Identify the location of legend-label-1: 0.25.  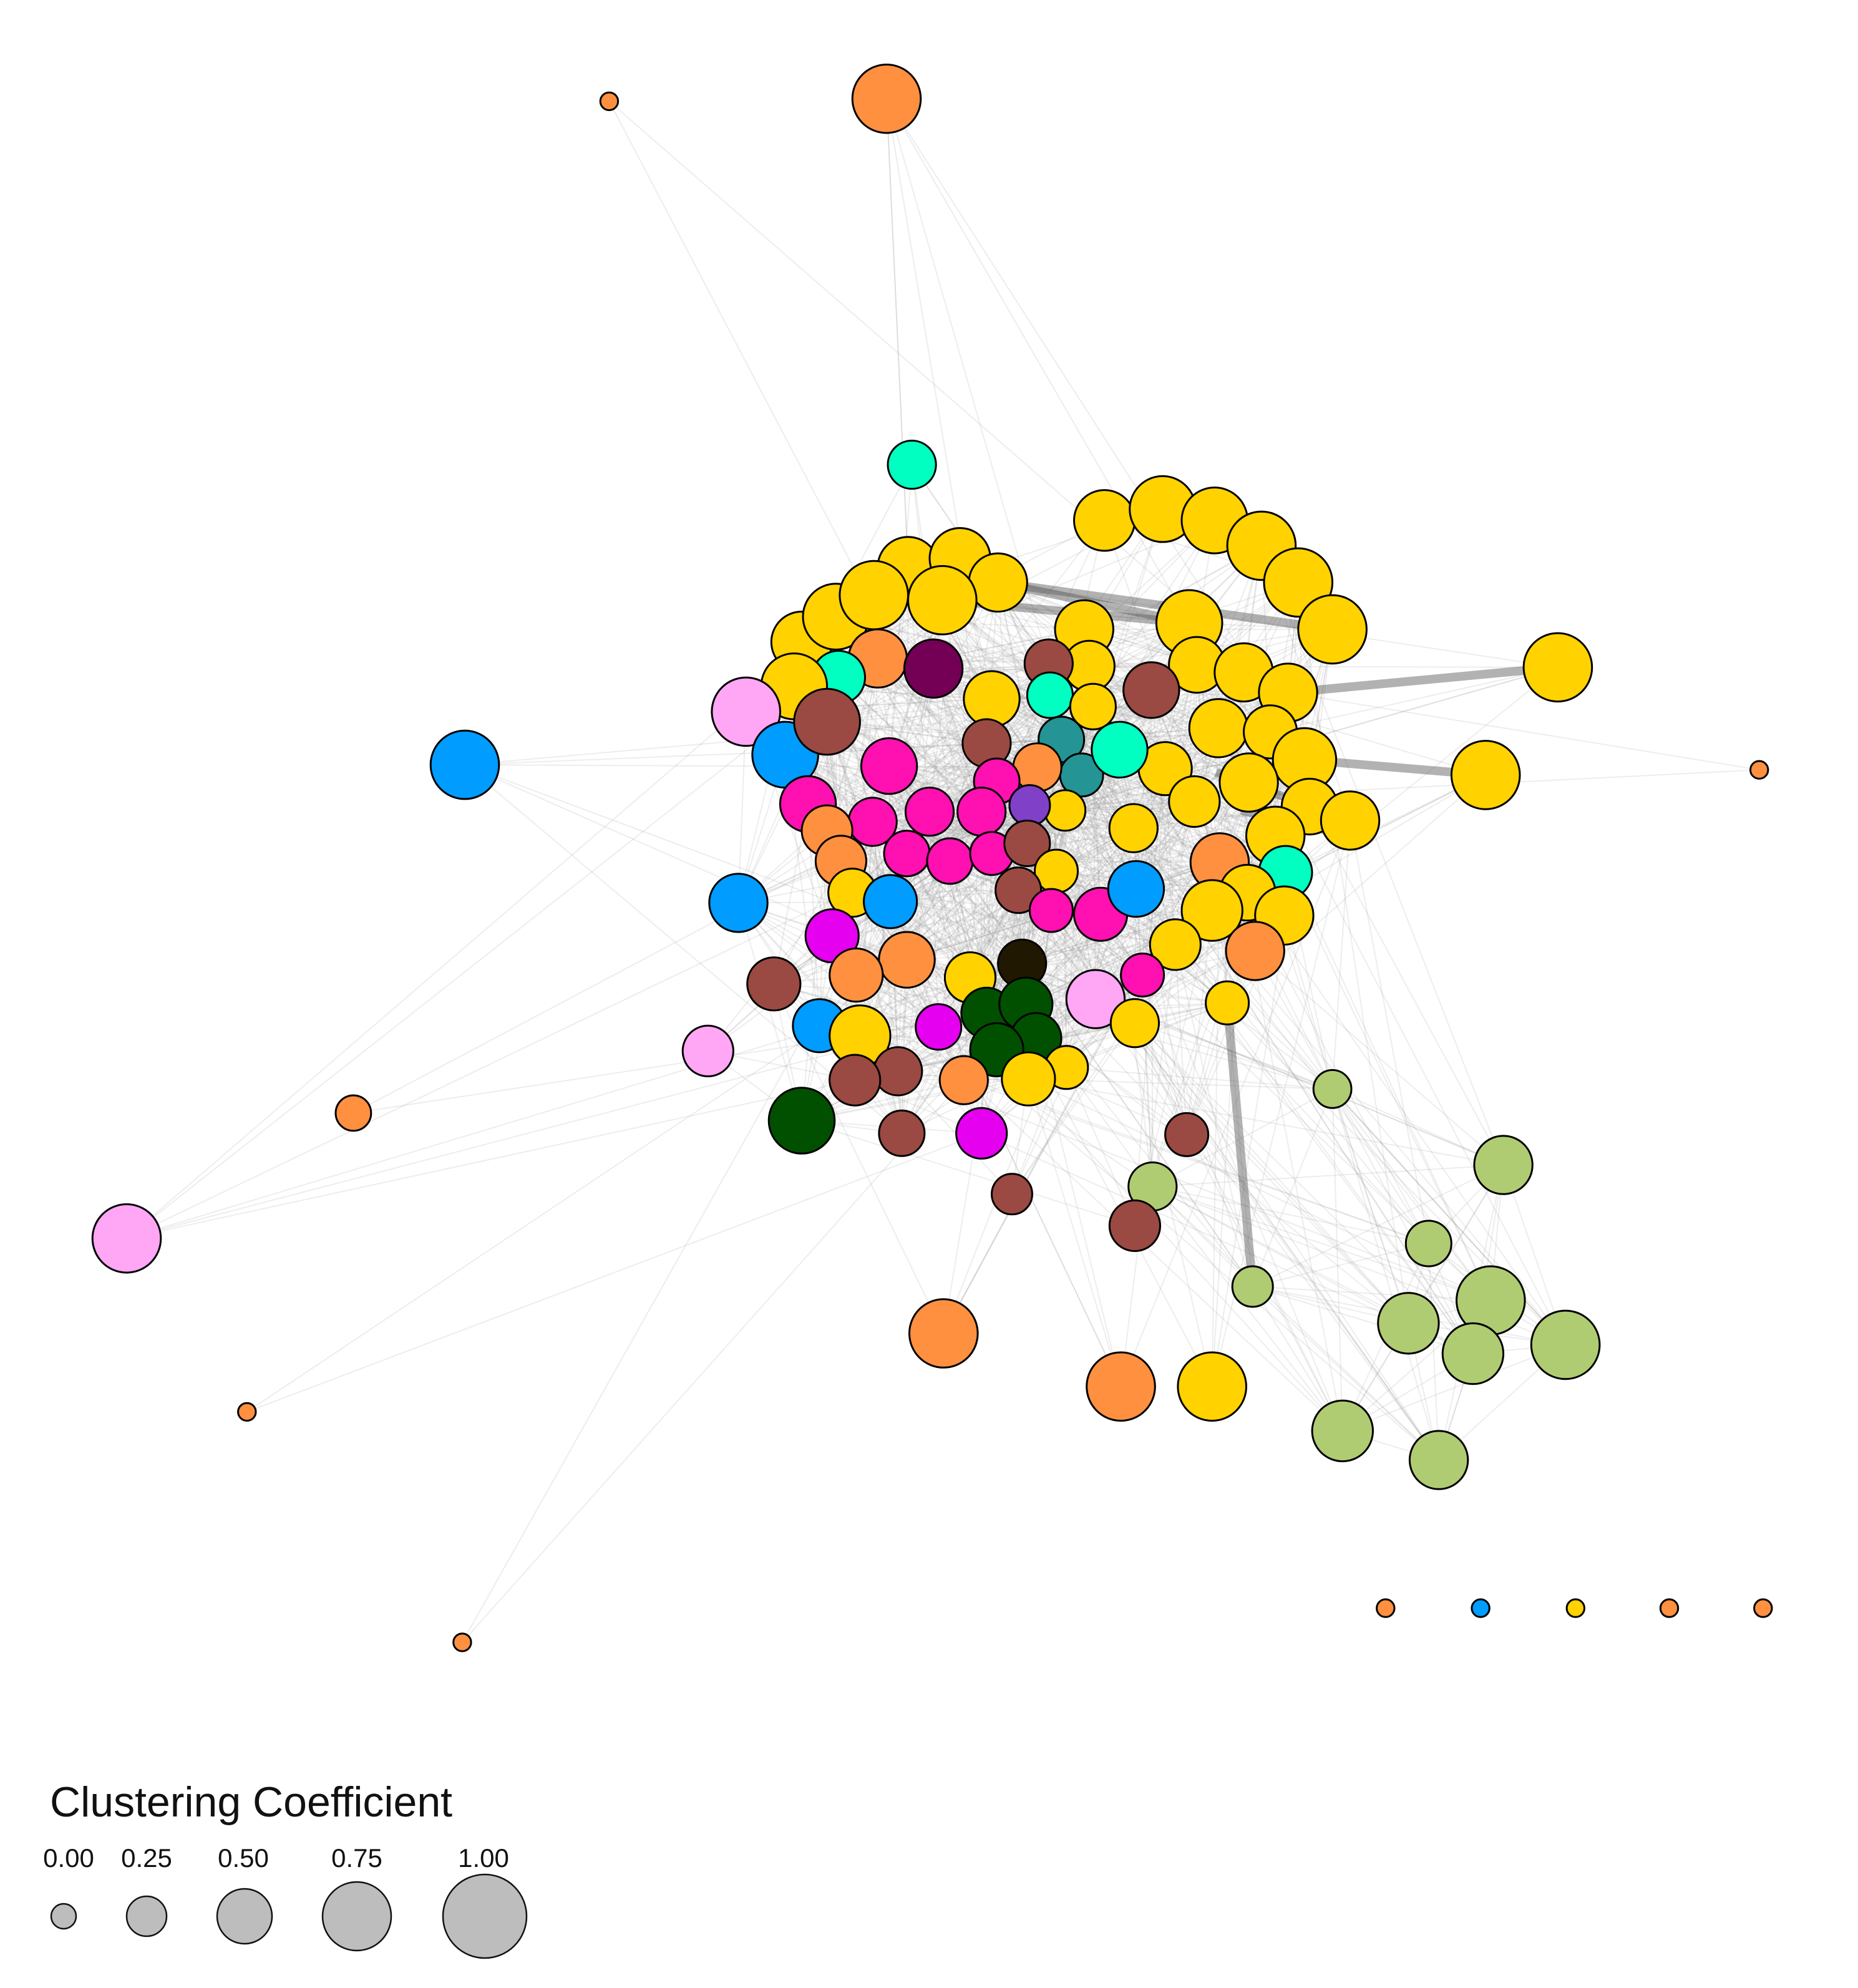
(146, 1858).